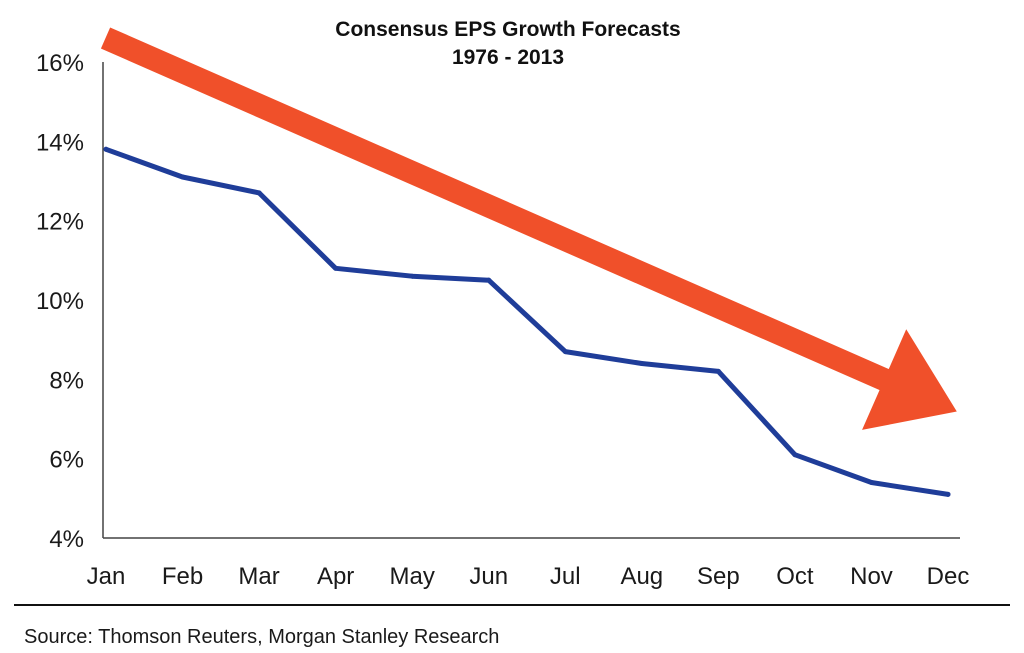 The image size is (1024, 653). I want to click on y-tick-label: 14%, so click(60, 142).